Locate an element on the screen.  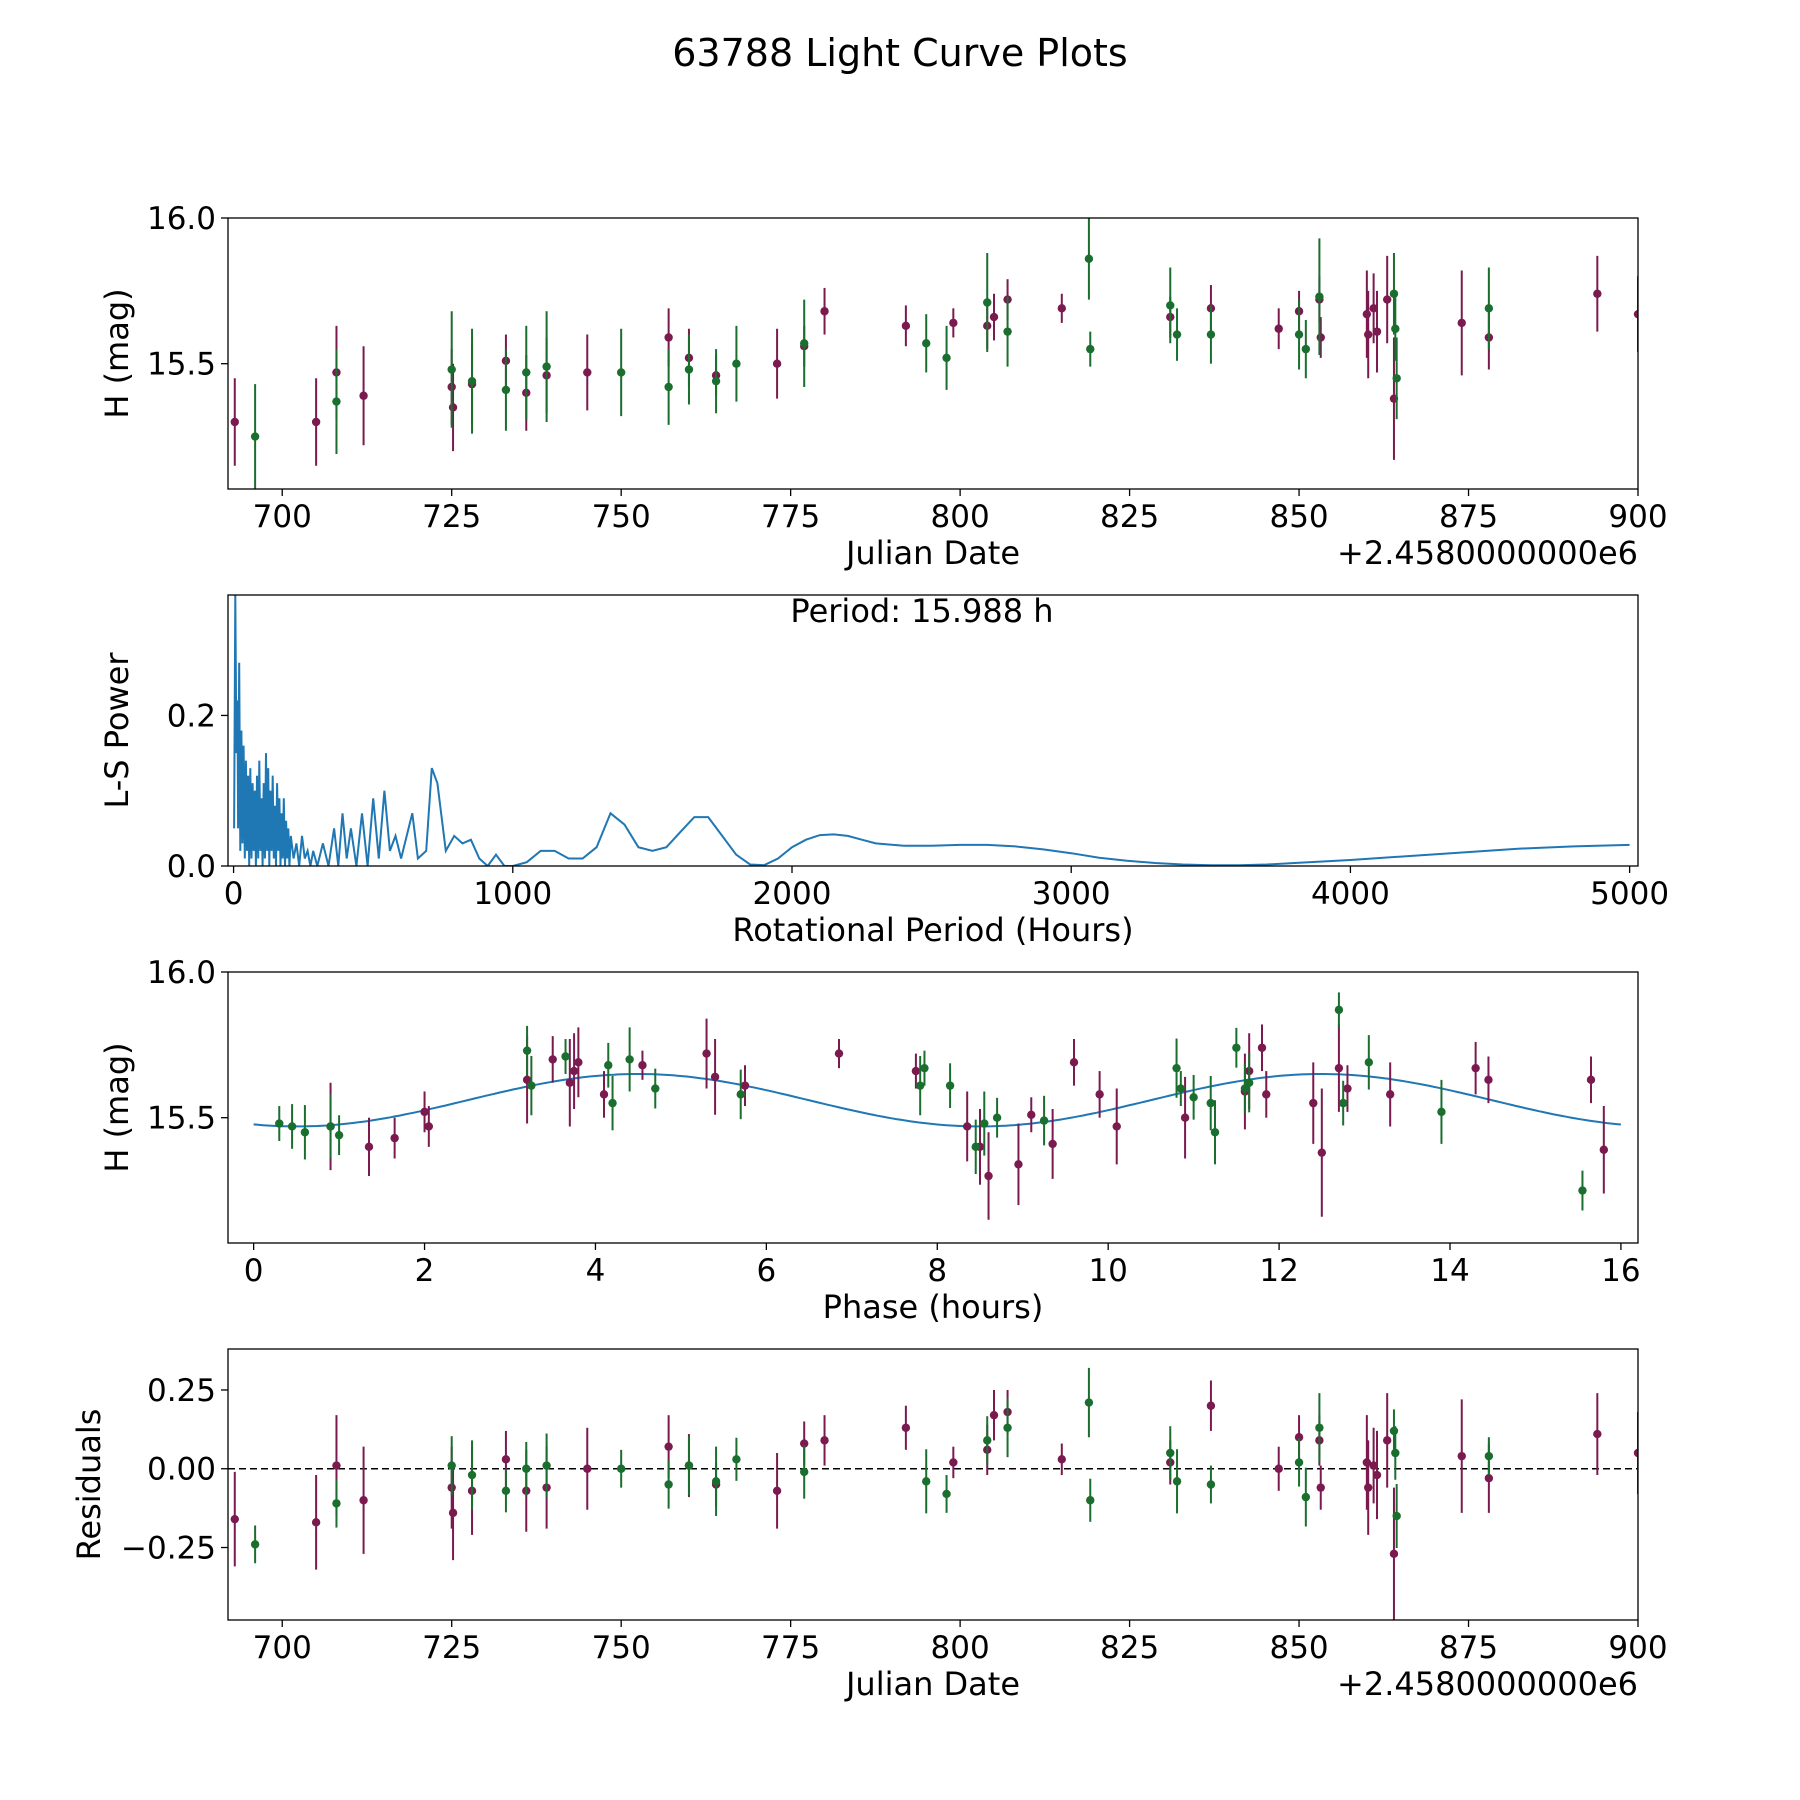
periodogram-line is located at coordinates (931, 730).